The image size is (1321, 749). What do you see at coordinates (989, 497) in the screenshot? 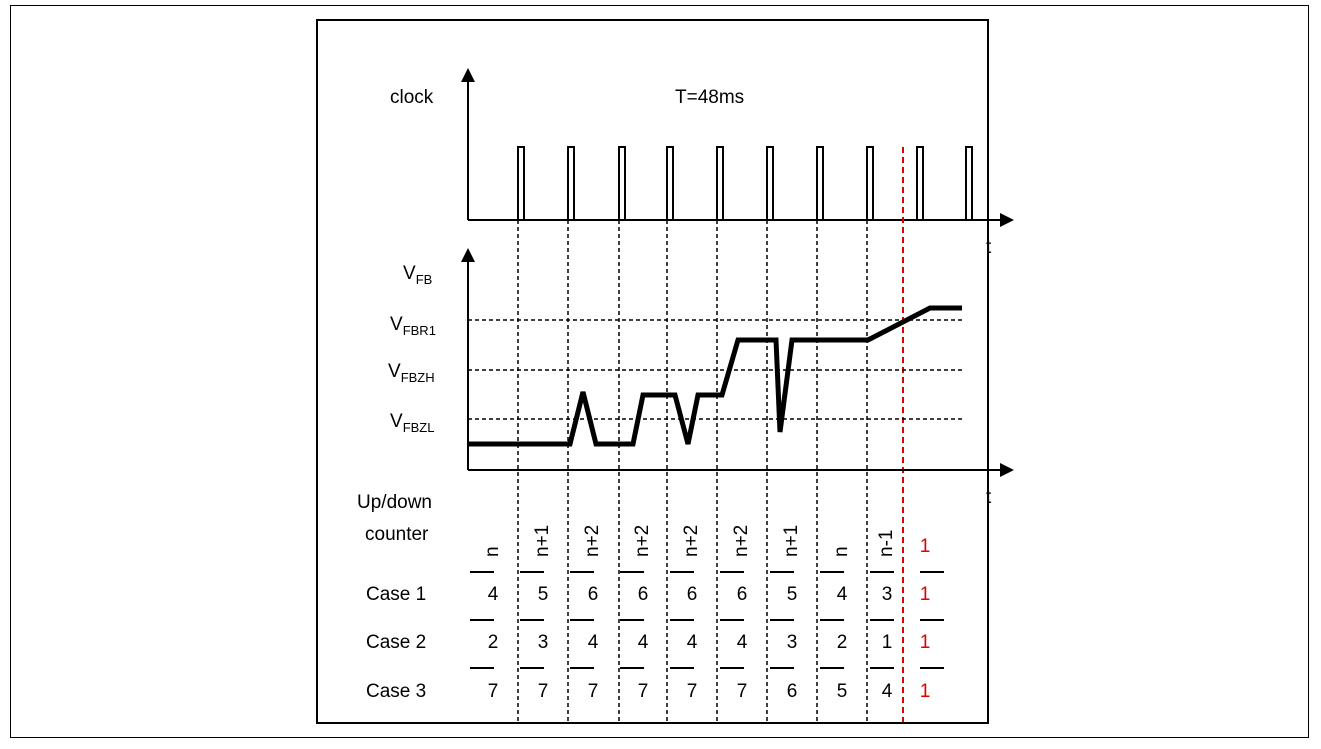
I see `time-label-bottom: t` at bounding box center [989, 497].